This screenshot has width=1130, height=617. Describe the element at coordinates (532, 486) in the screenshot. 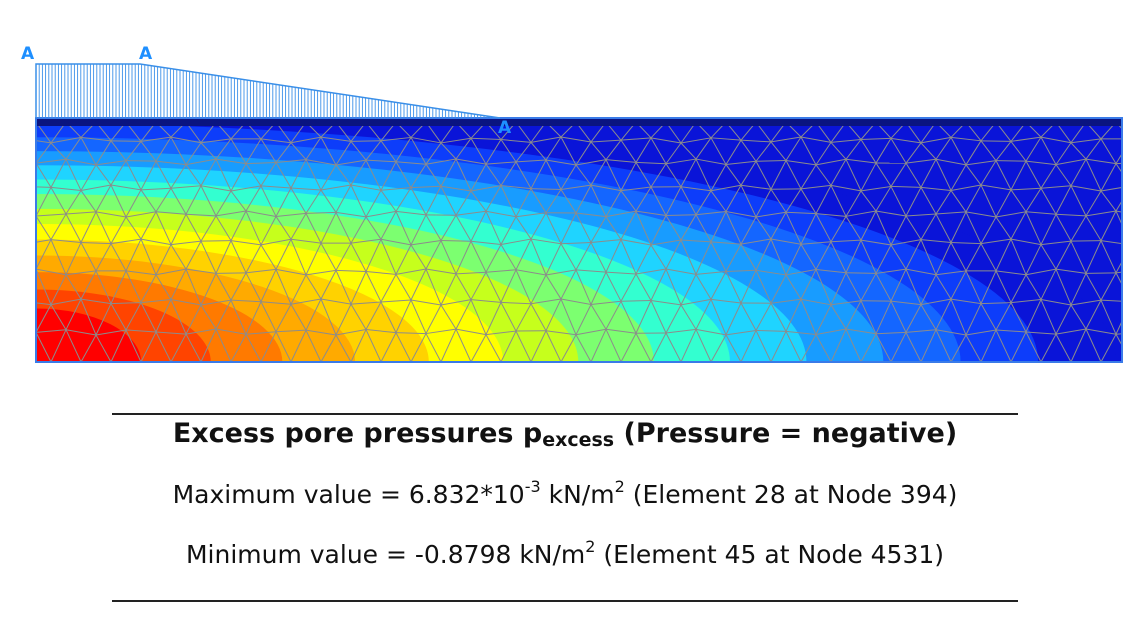

I see `max-exponent: -3` at that location.